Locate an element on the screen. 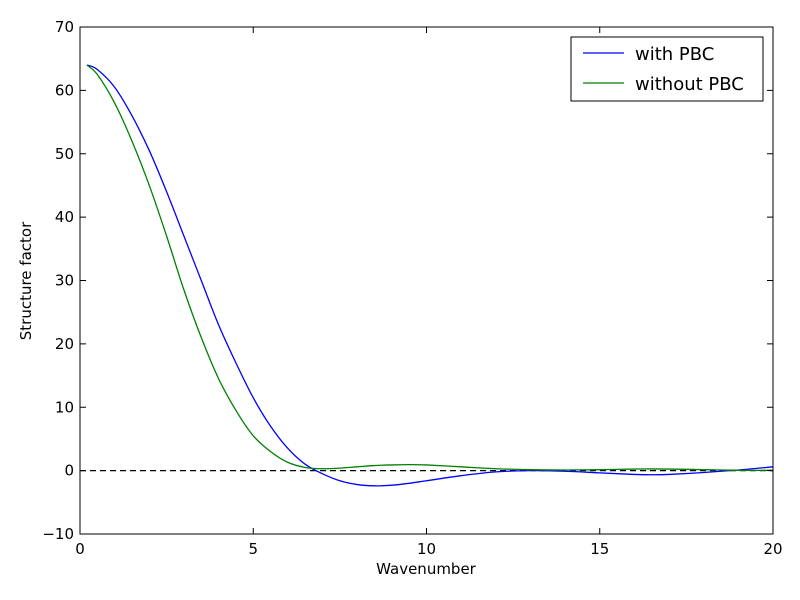 Image resolution: width=800 pixels, height=600 pixels. x-tick-label: 10 is located at coordinates (426, 549).